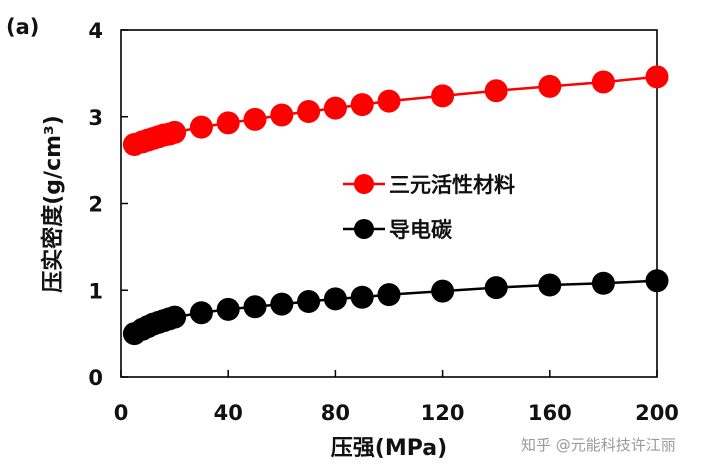 Image resolution: width=710 pixels, height=473 pixels. I want to click on legend-marker-ternary, so click(364, 184).